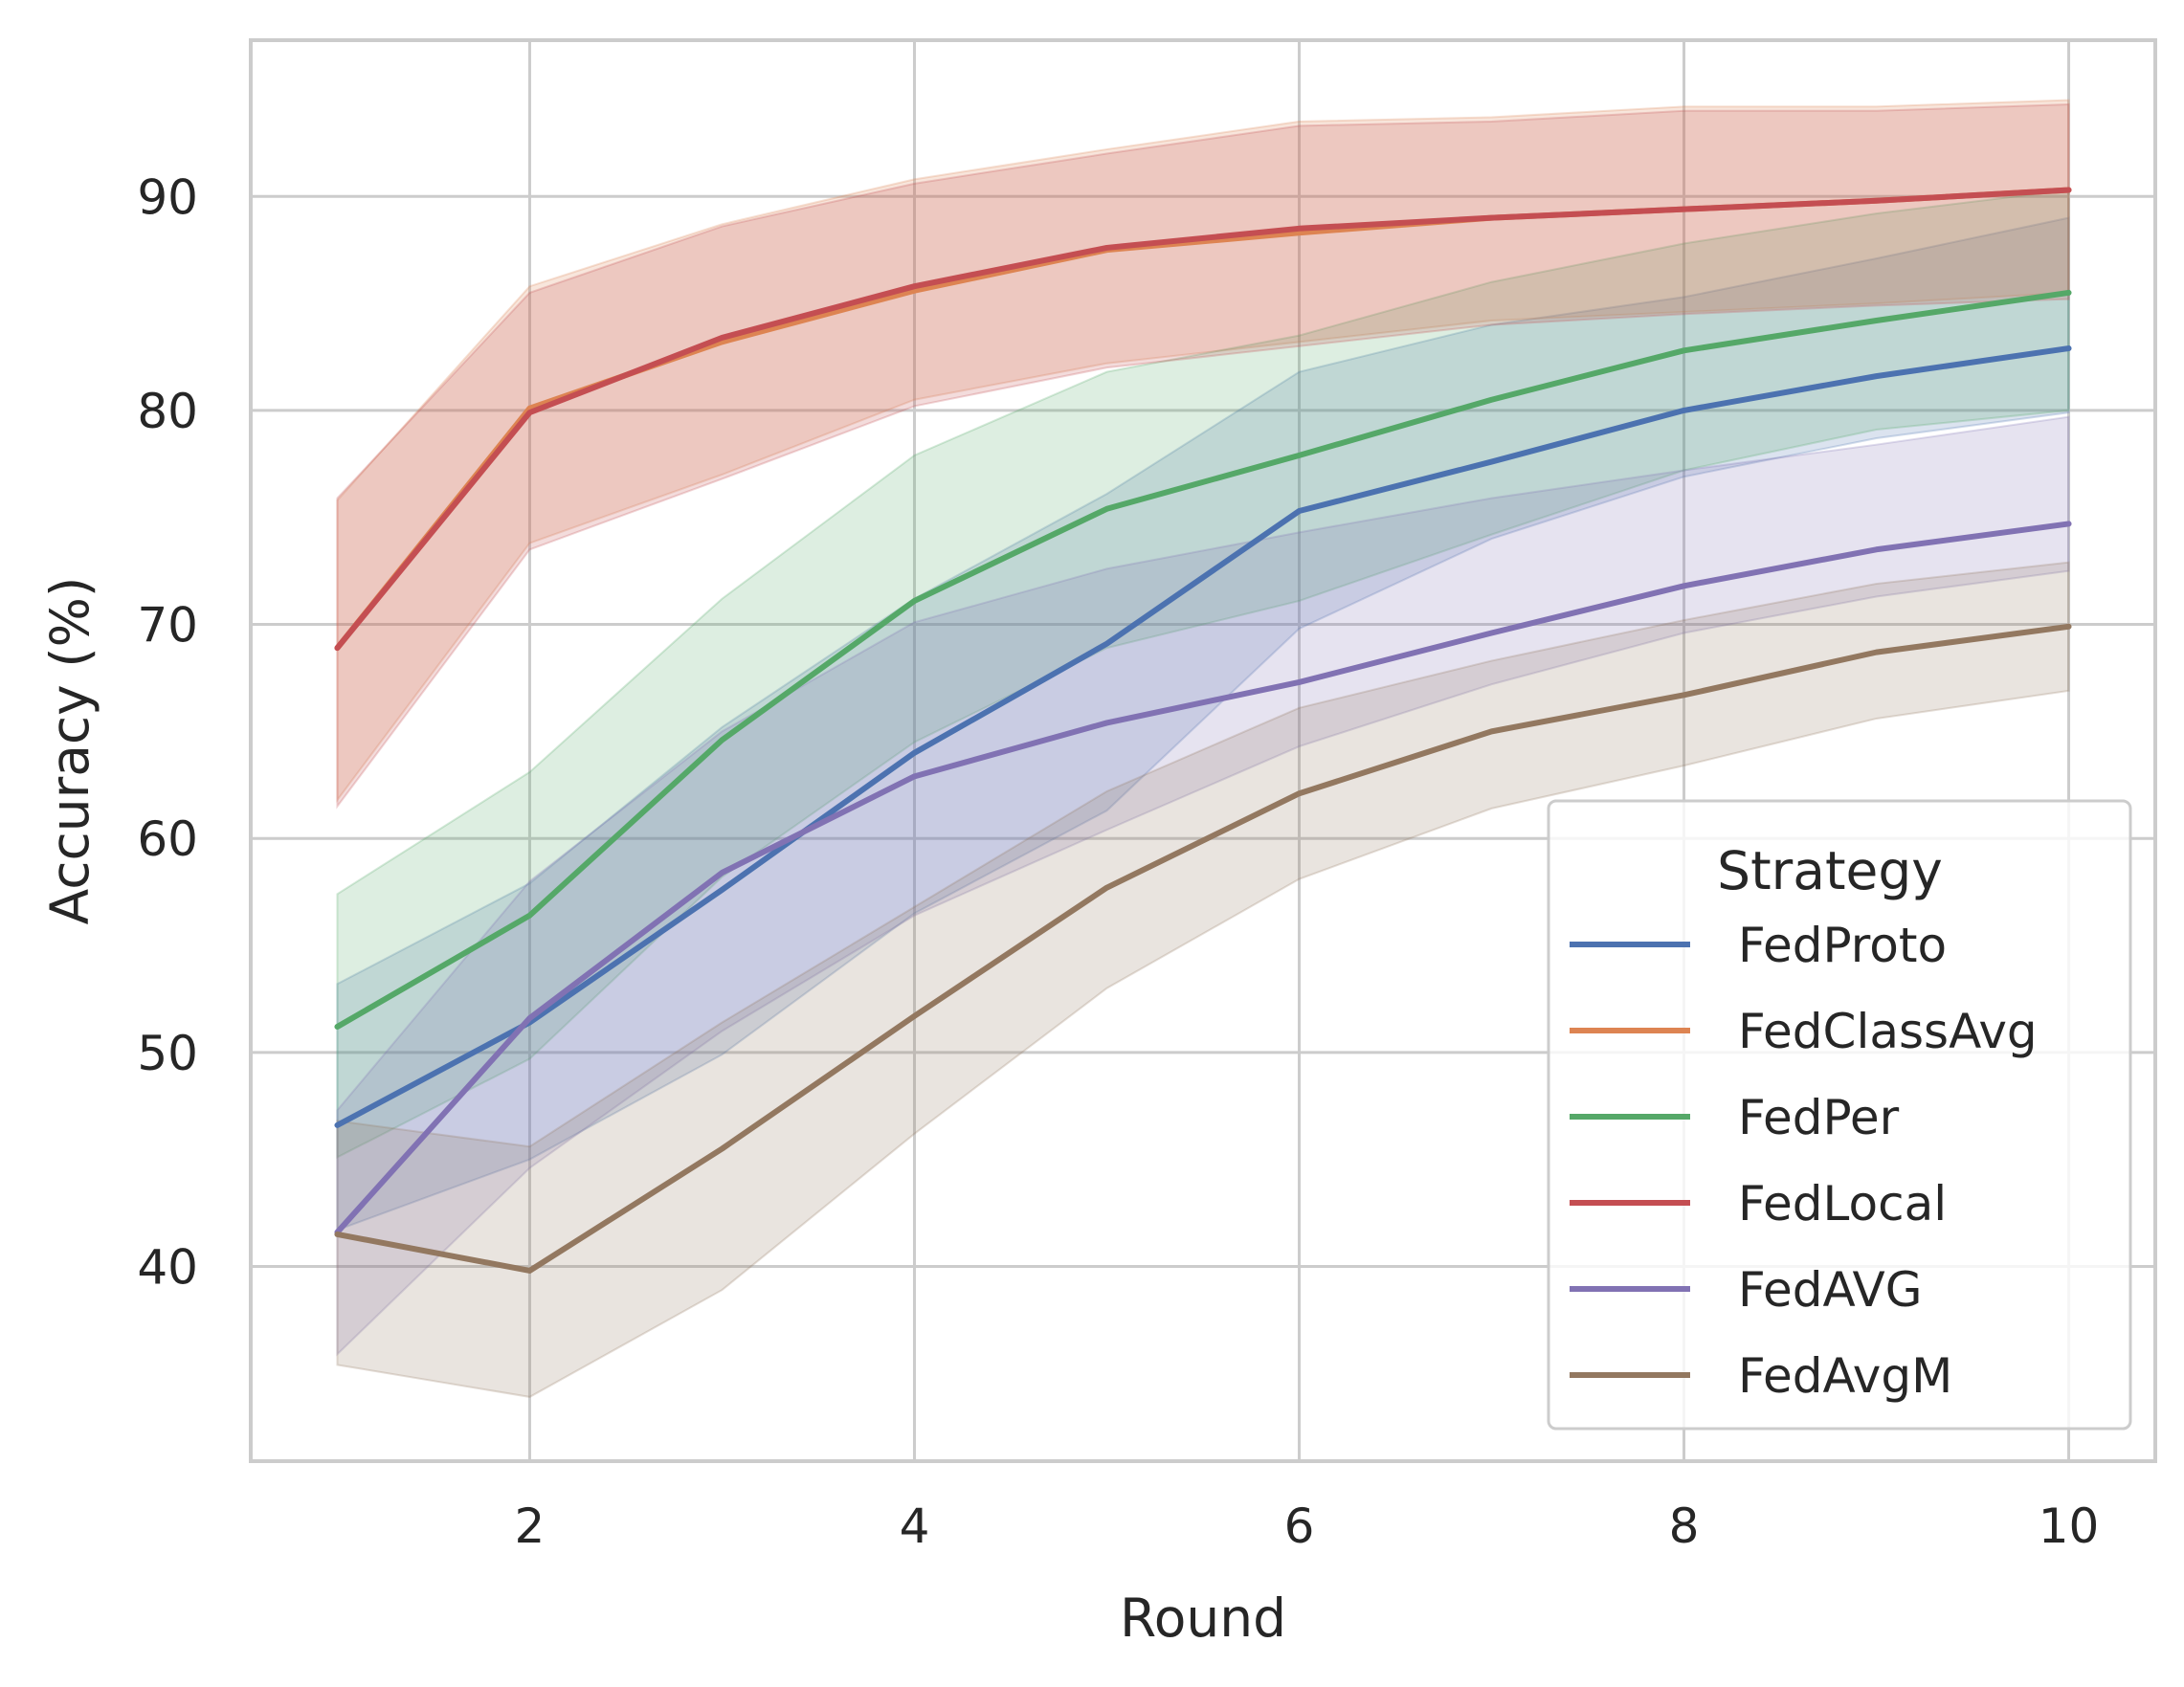 The image size is (2184, 1687). I want to click on legend-label-fedper: FedPer, so click(1819, 1117).